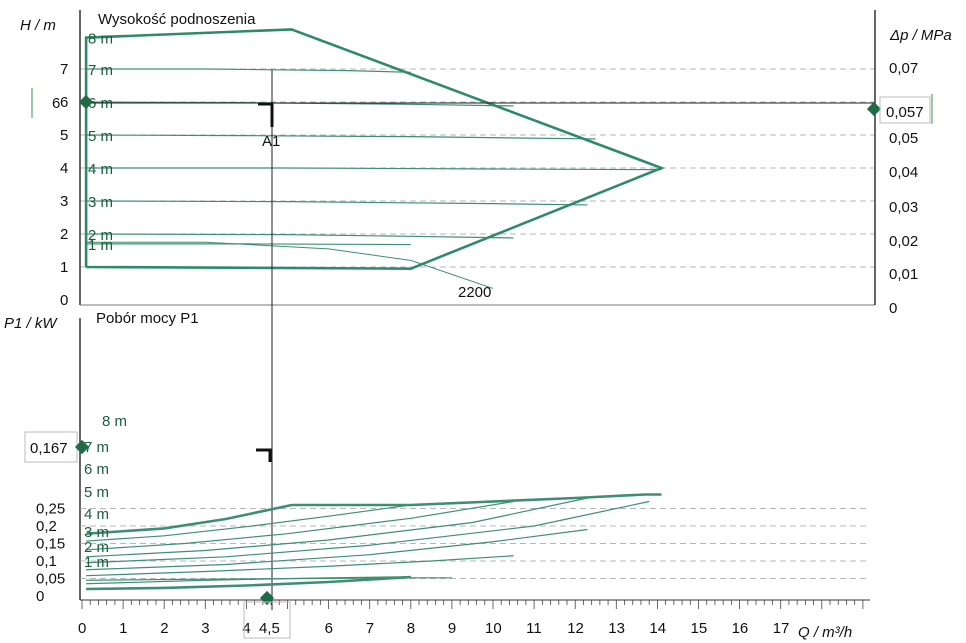 This screenshot has width=966, height=643. Describe the element at coordinates (699, 628) in the screenshot. I see `flow-tick-15: 15` at that location.